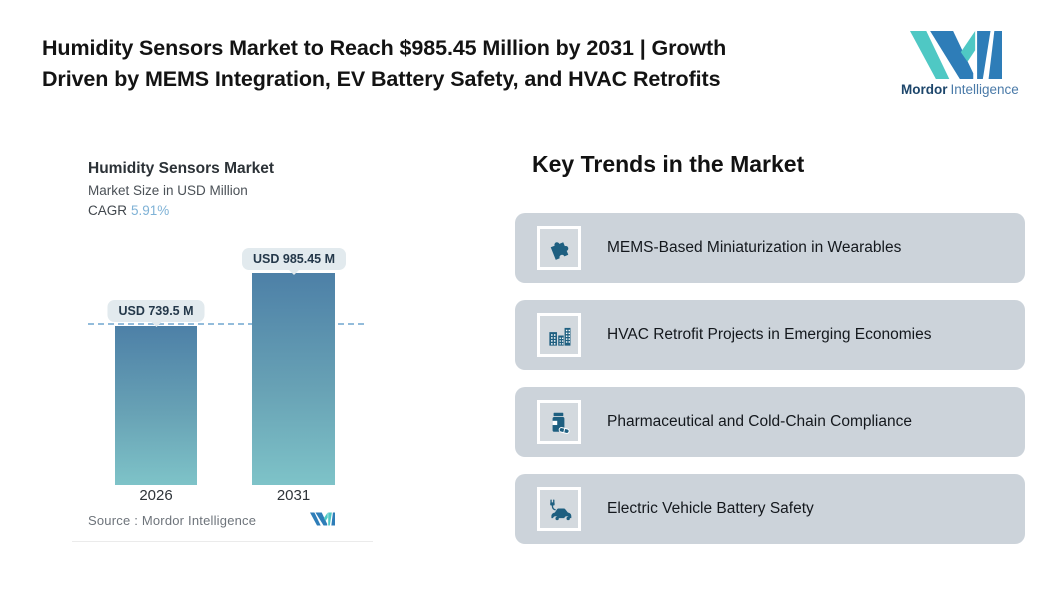 The height and width of the screenshot is (603, 1060). I want to click on mordor-mini-logo-icon, so click(322, 521).